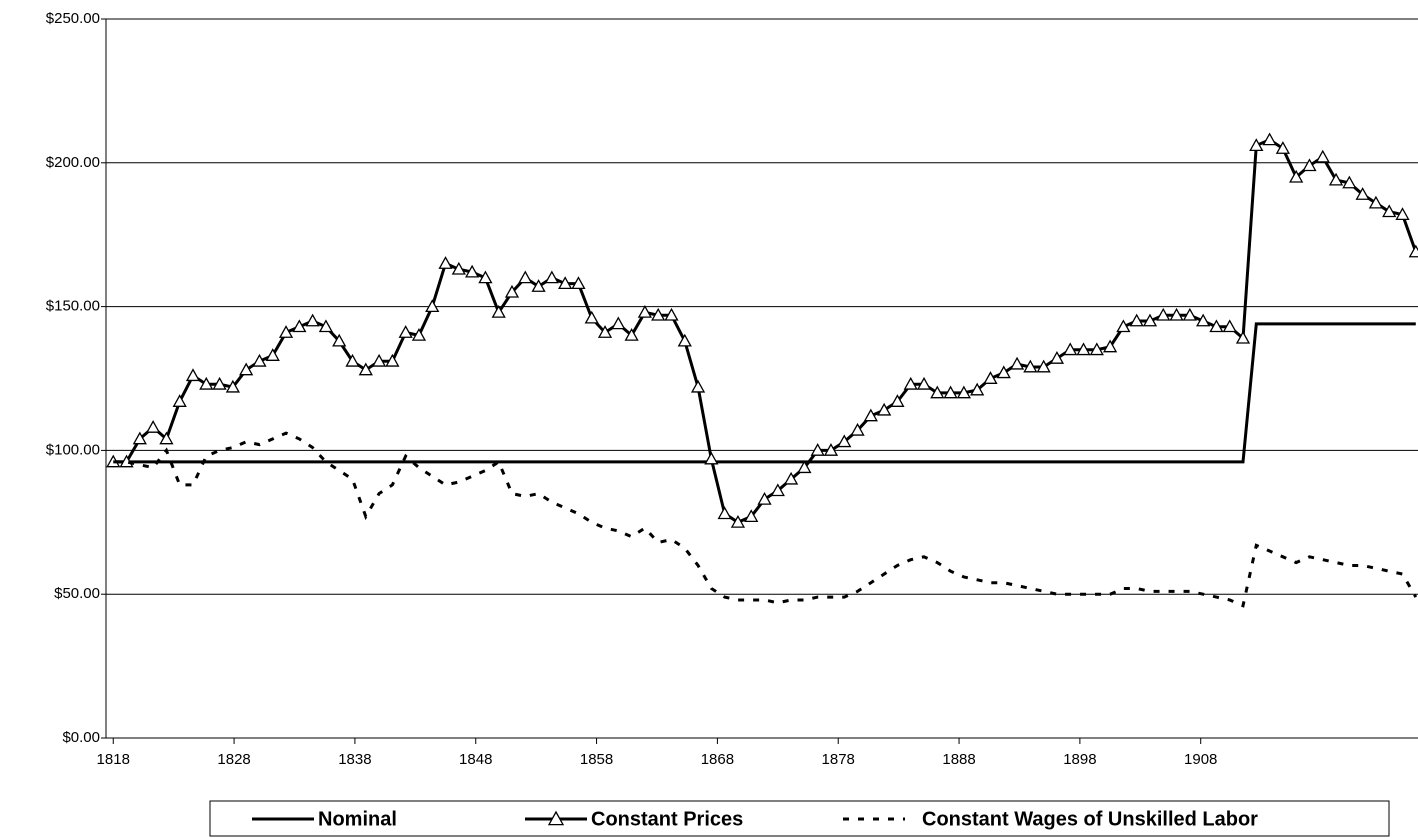 The image size is (1418, 838). Describe the element at coordinates (838, 759) in the screenshot. I see `x-tick-label: 1878` at that location.